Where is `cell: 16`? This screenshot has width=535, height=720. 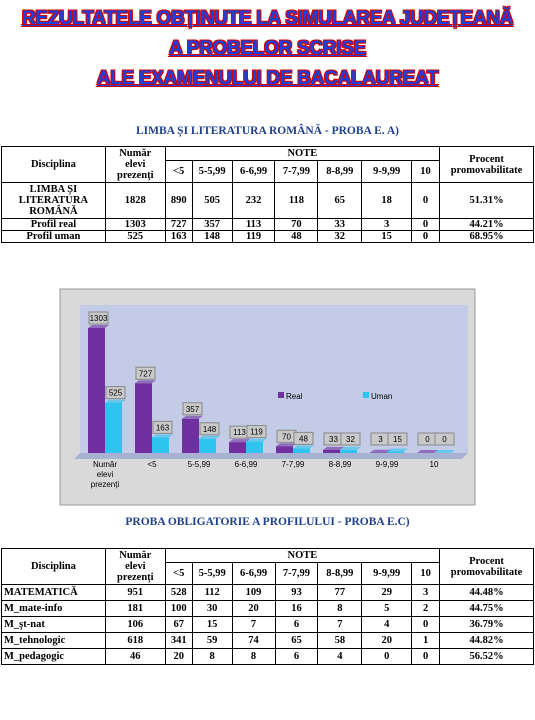 cell: 16 is located at coordinates (296, 608).